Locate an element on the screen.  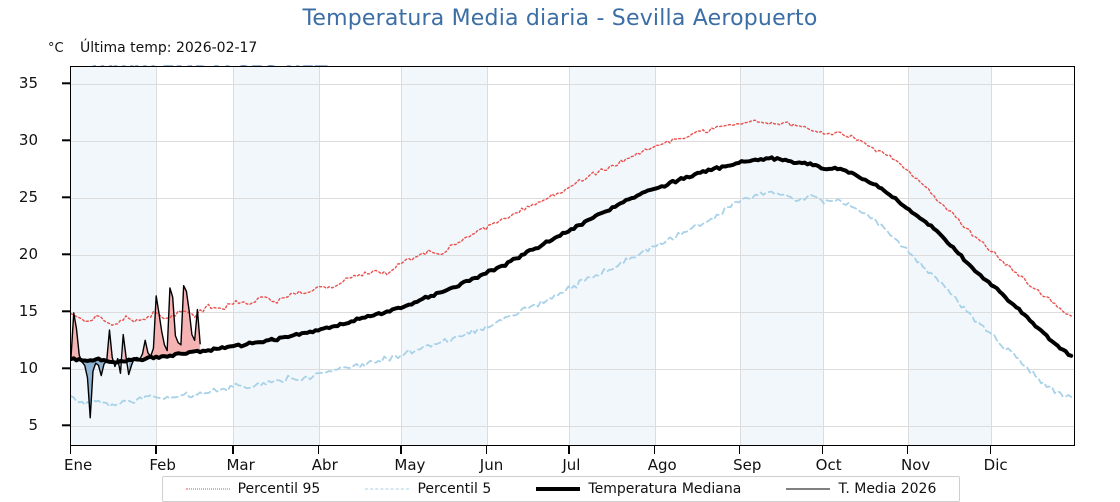
y-axis-tick-label: 10 is located at coordinates (28, 368).